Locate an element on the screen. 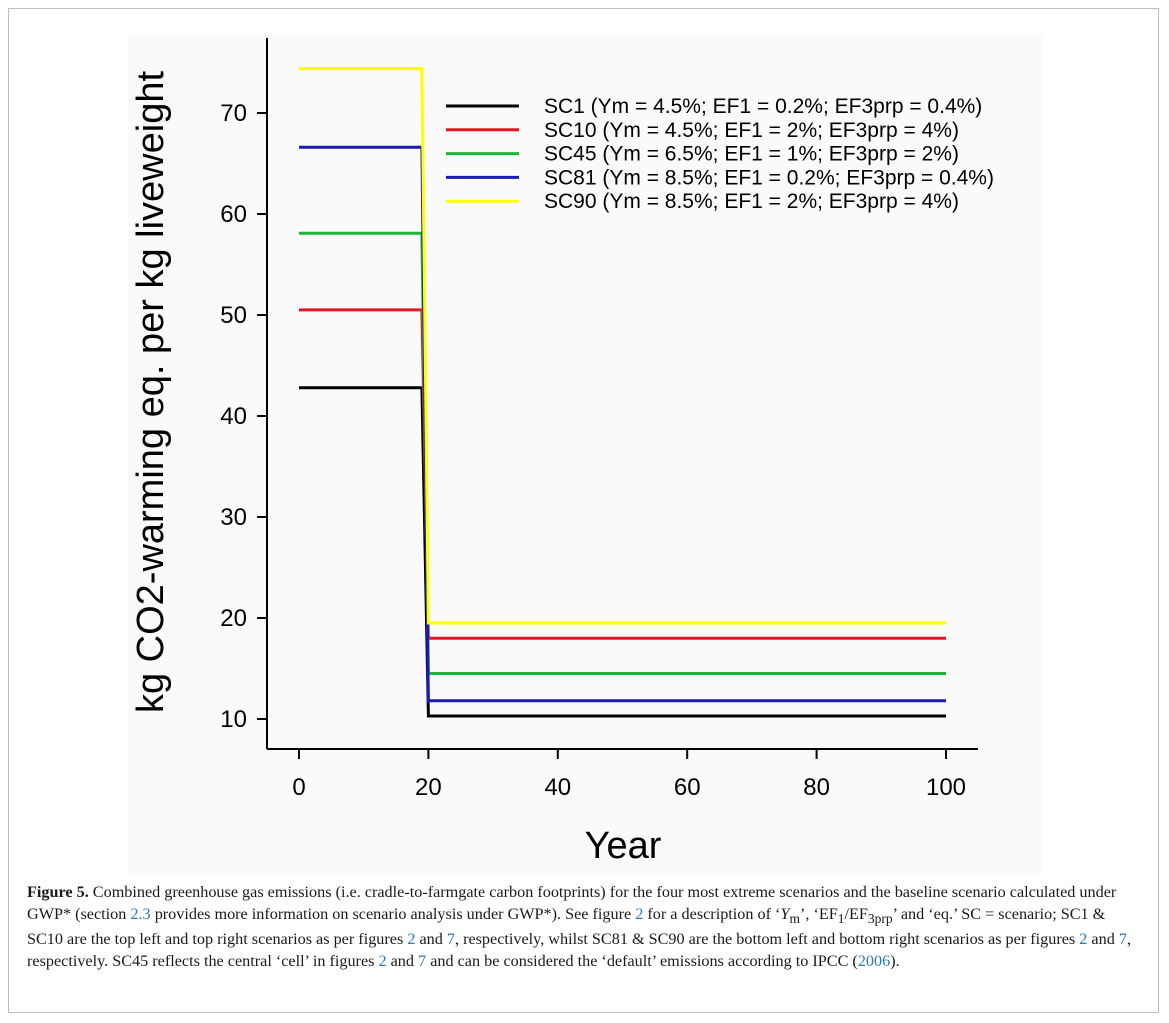 Image resolution: width=1169 pixels, height=1023 pixels. legend-label: SC45 (Ym = 6.5%; EF1 = 1%; EF3prp = 2%) is located at coordinates (751, 154).